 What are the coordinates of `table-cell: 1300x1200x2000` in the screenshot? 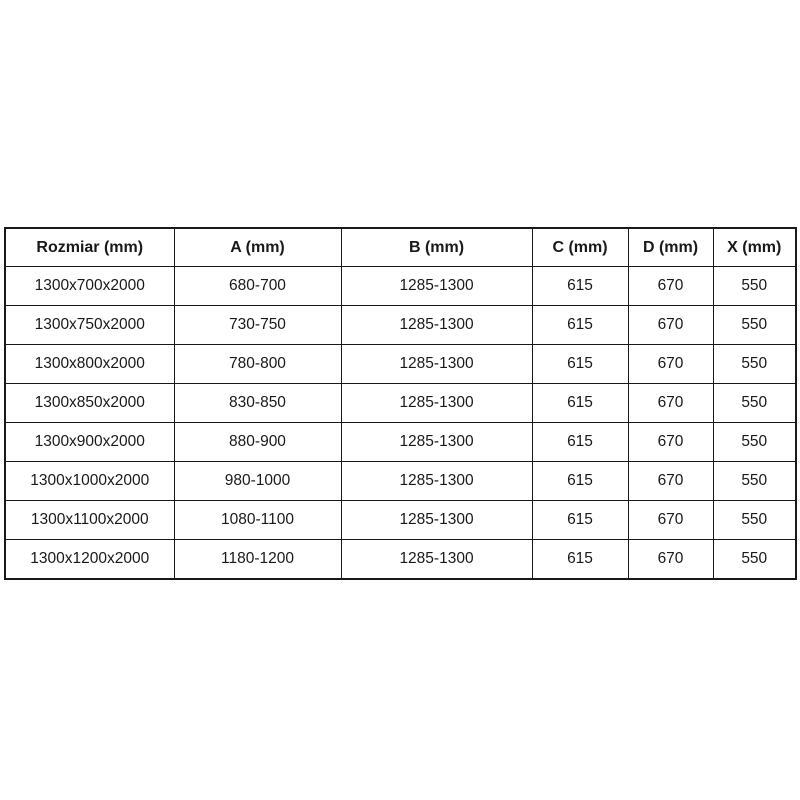 It's located at (89, 559).